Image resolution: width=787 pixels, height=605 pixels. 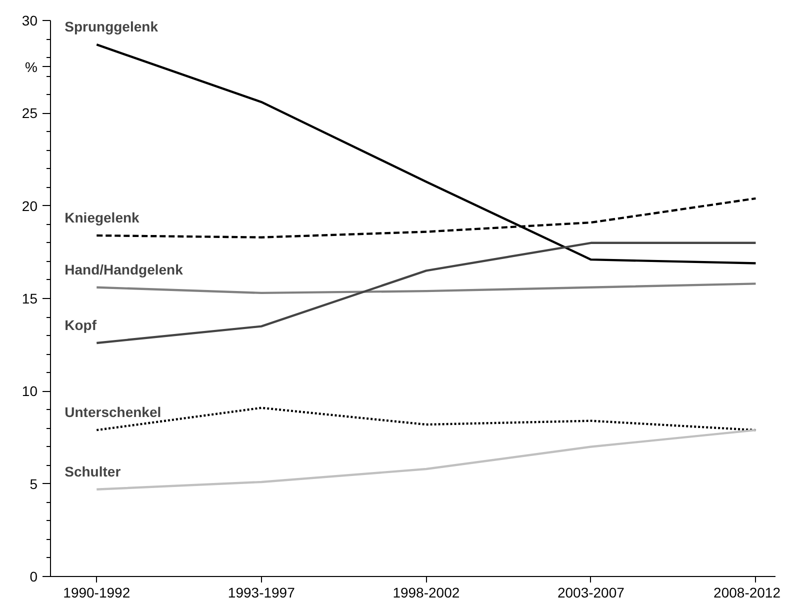 I want to click on y-tick-label: 30, so click(x=30, y=20).